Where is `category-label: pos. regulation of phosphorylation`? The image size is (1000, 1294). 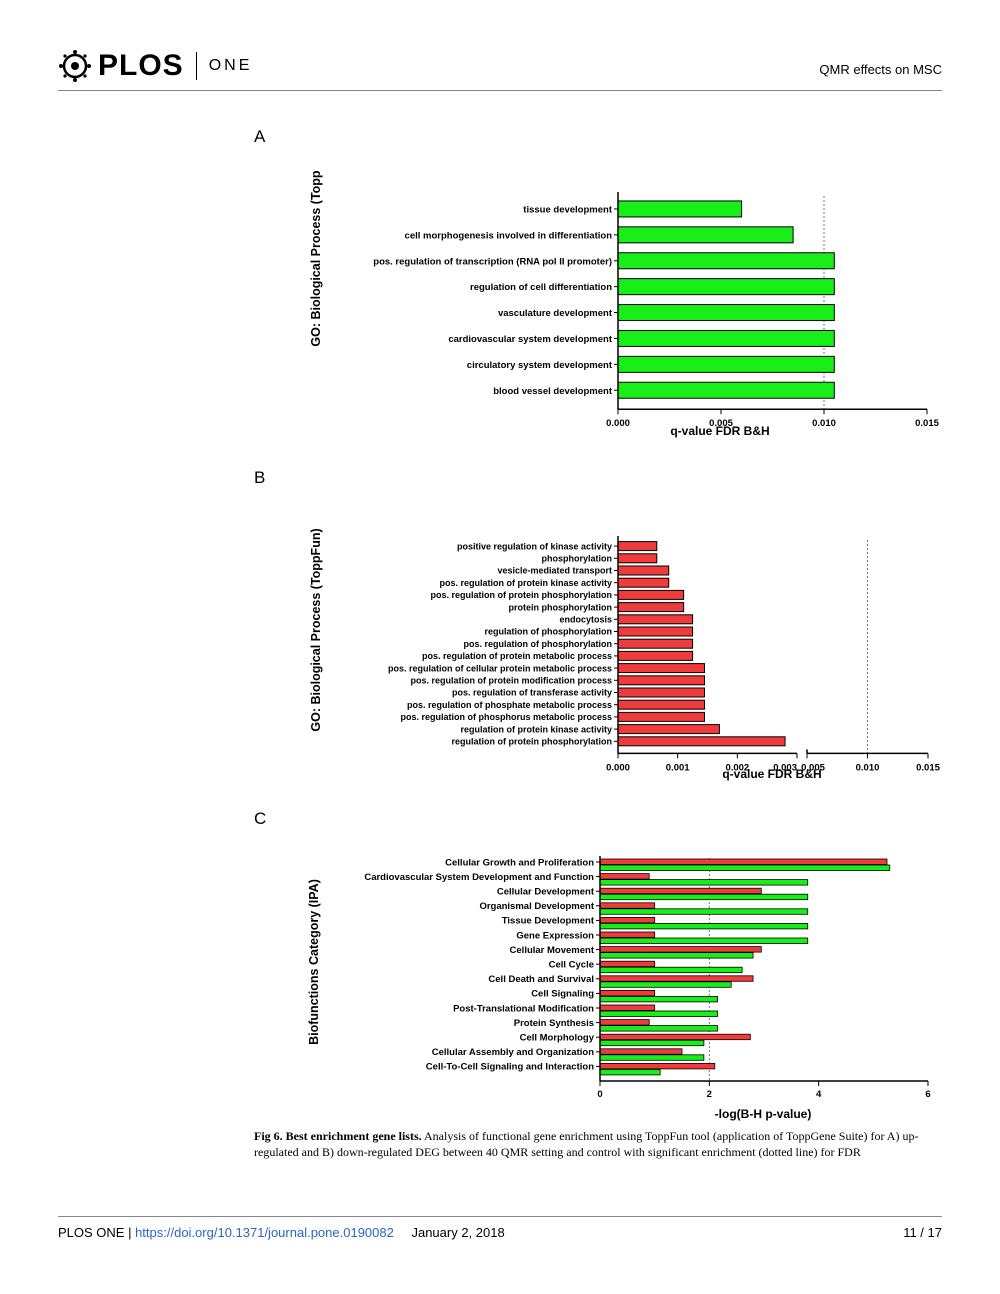
category-label: pos. regulation of phosphorylation is located at coordinates (538, 644).